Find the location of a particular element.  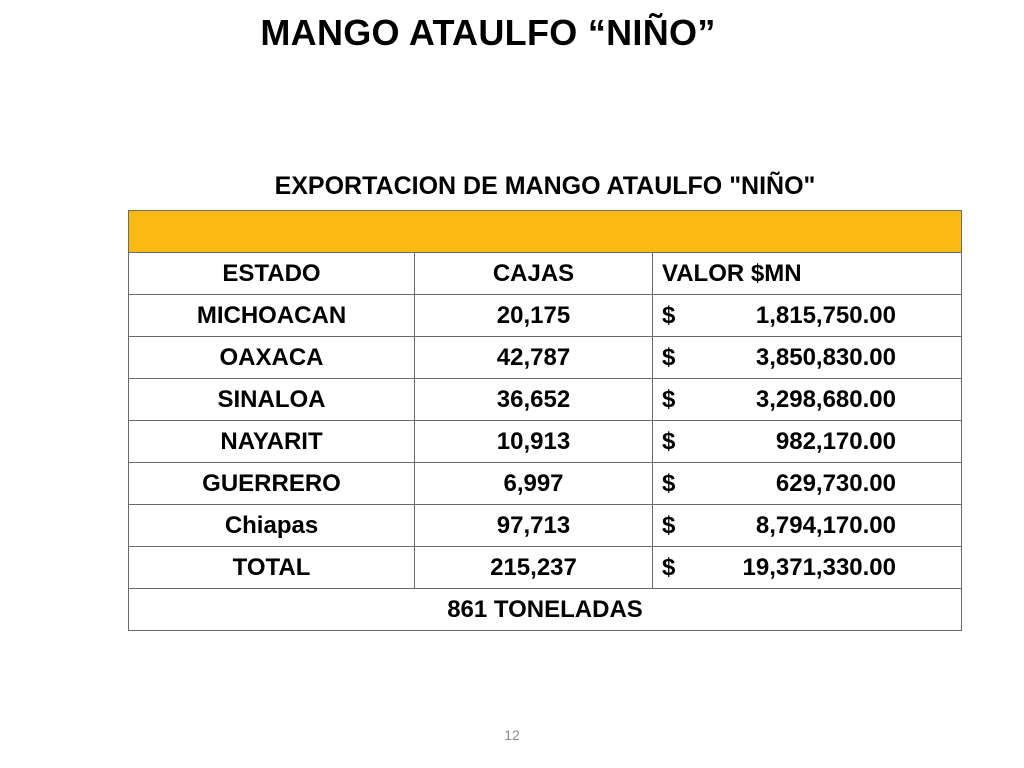

row-valor: $3,850,830.00 is located at coordinates (807, 357).